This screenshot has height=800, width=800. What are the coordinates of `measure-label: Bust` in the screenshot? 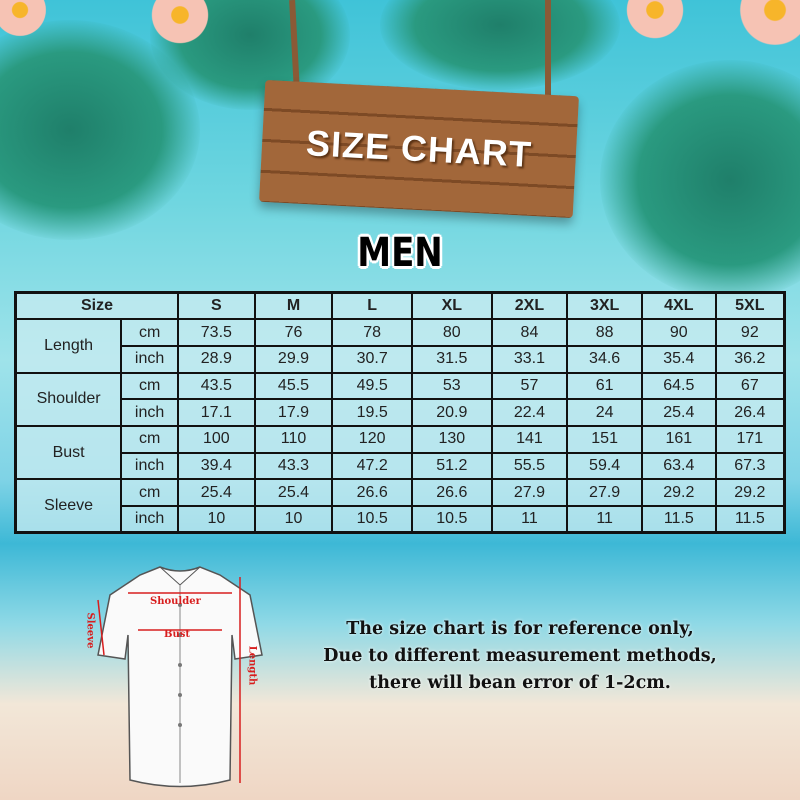 It's located at (68, 452).